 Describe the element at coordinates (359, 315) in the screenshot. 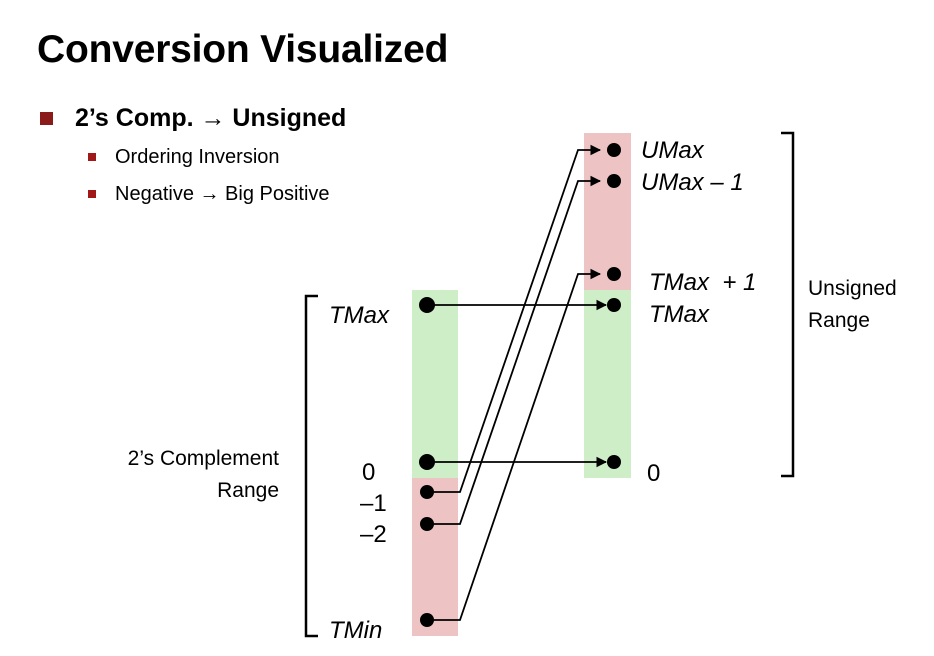

I see `label-left-tmax: TMax` at that location.